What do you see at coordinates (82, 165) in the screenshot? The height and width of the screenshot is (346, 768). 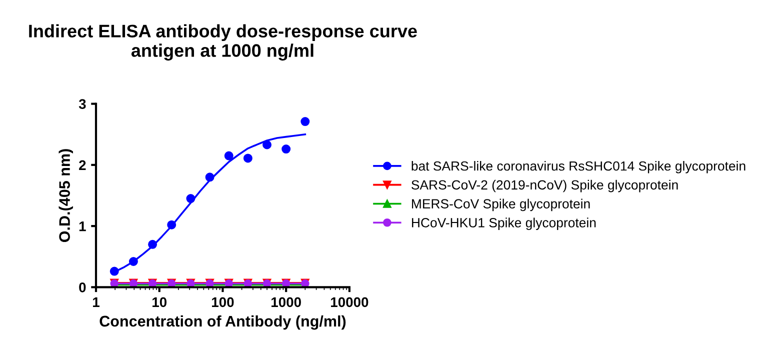 I see `y-tick-label: 2` at bounding box center [82, 165].